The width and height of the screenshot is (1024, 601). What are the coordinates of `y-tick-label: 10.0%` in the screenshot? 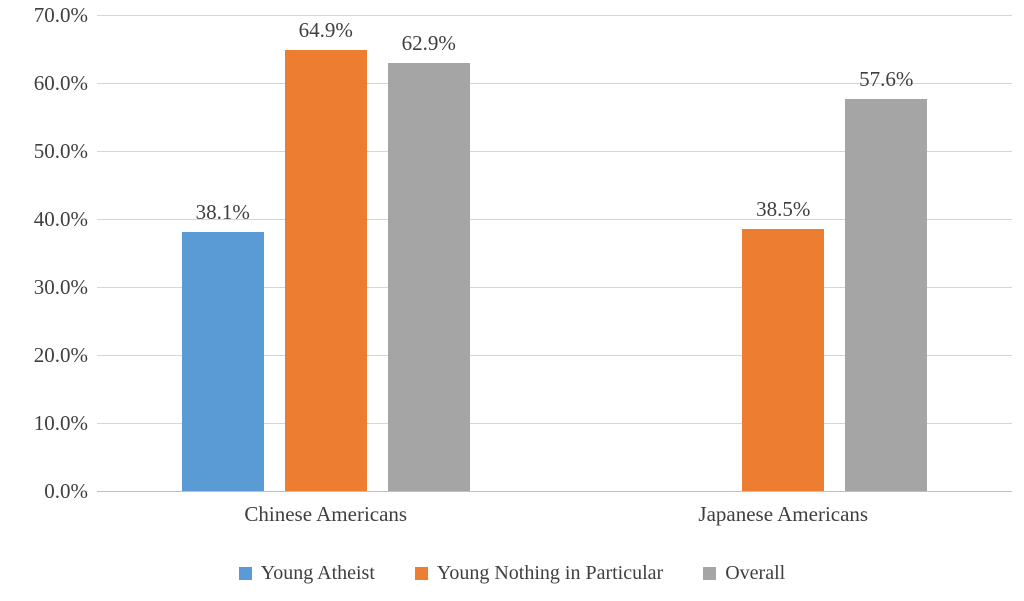 It's located at (60, 423).